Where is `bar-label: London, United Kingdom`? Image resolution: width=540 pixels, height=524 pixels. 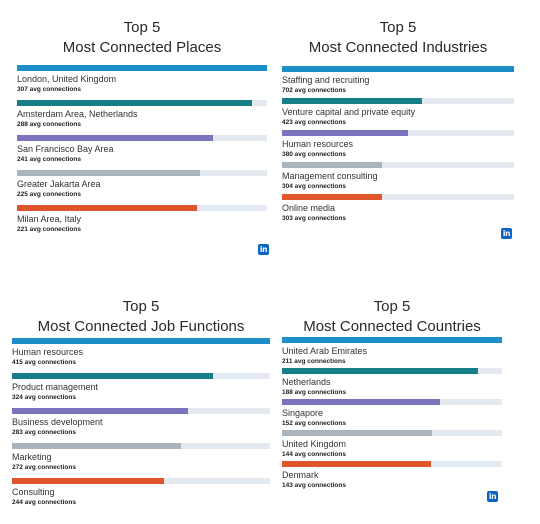
bar-label: London, United Kingdom is located at coordinates (67, 79).